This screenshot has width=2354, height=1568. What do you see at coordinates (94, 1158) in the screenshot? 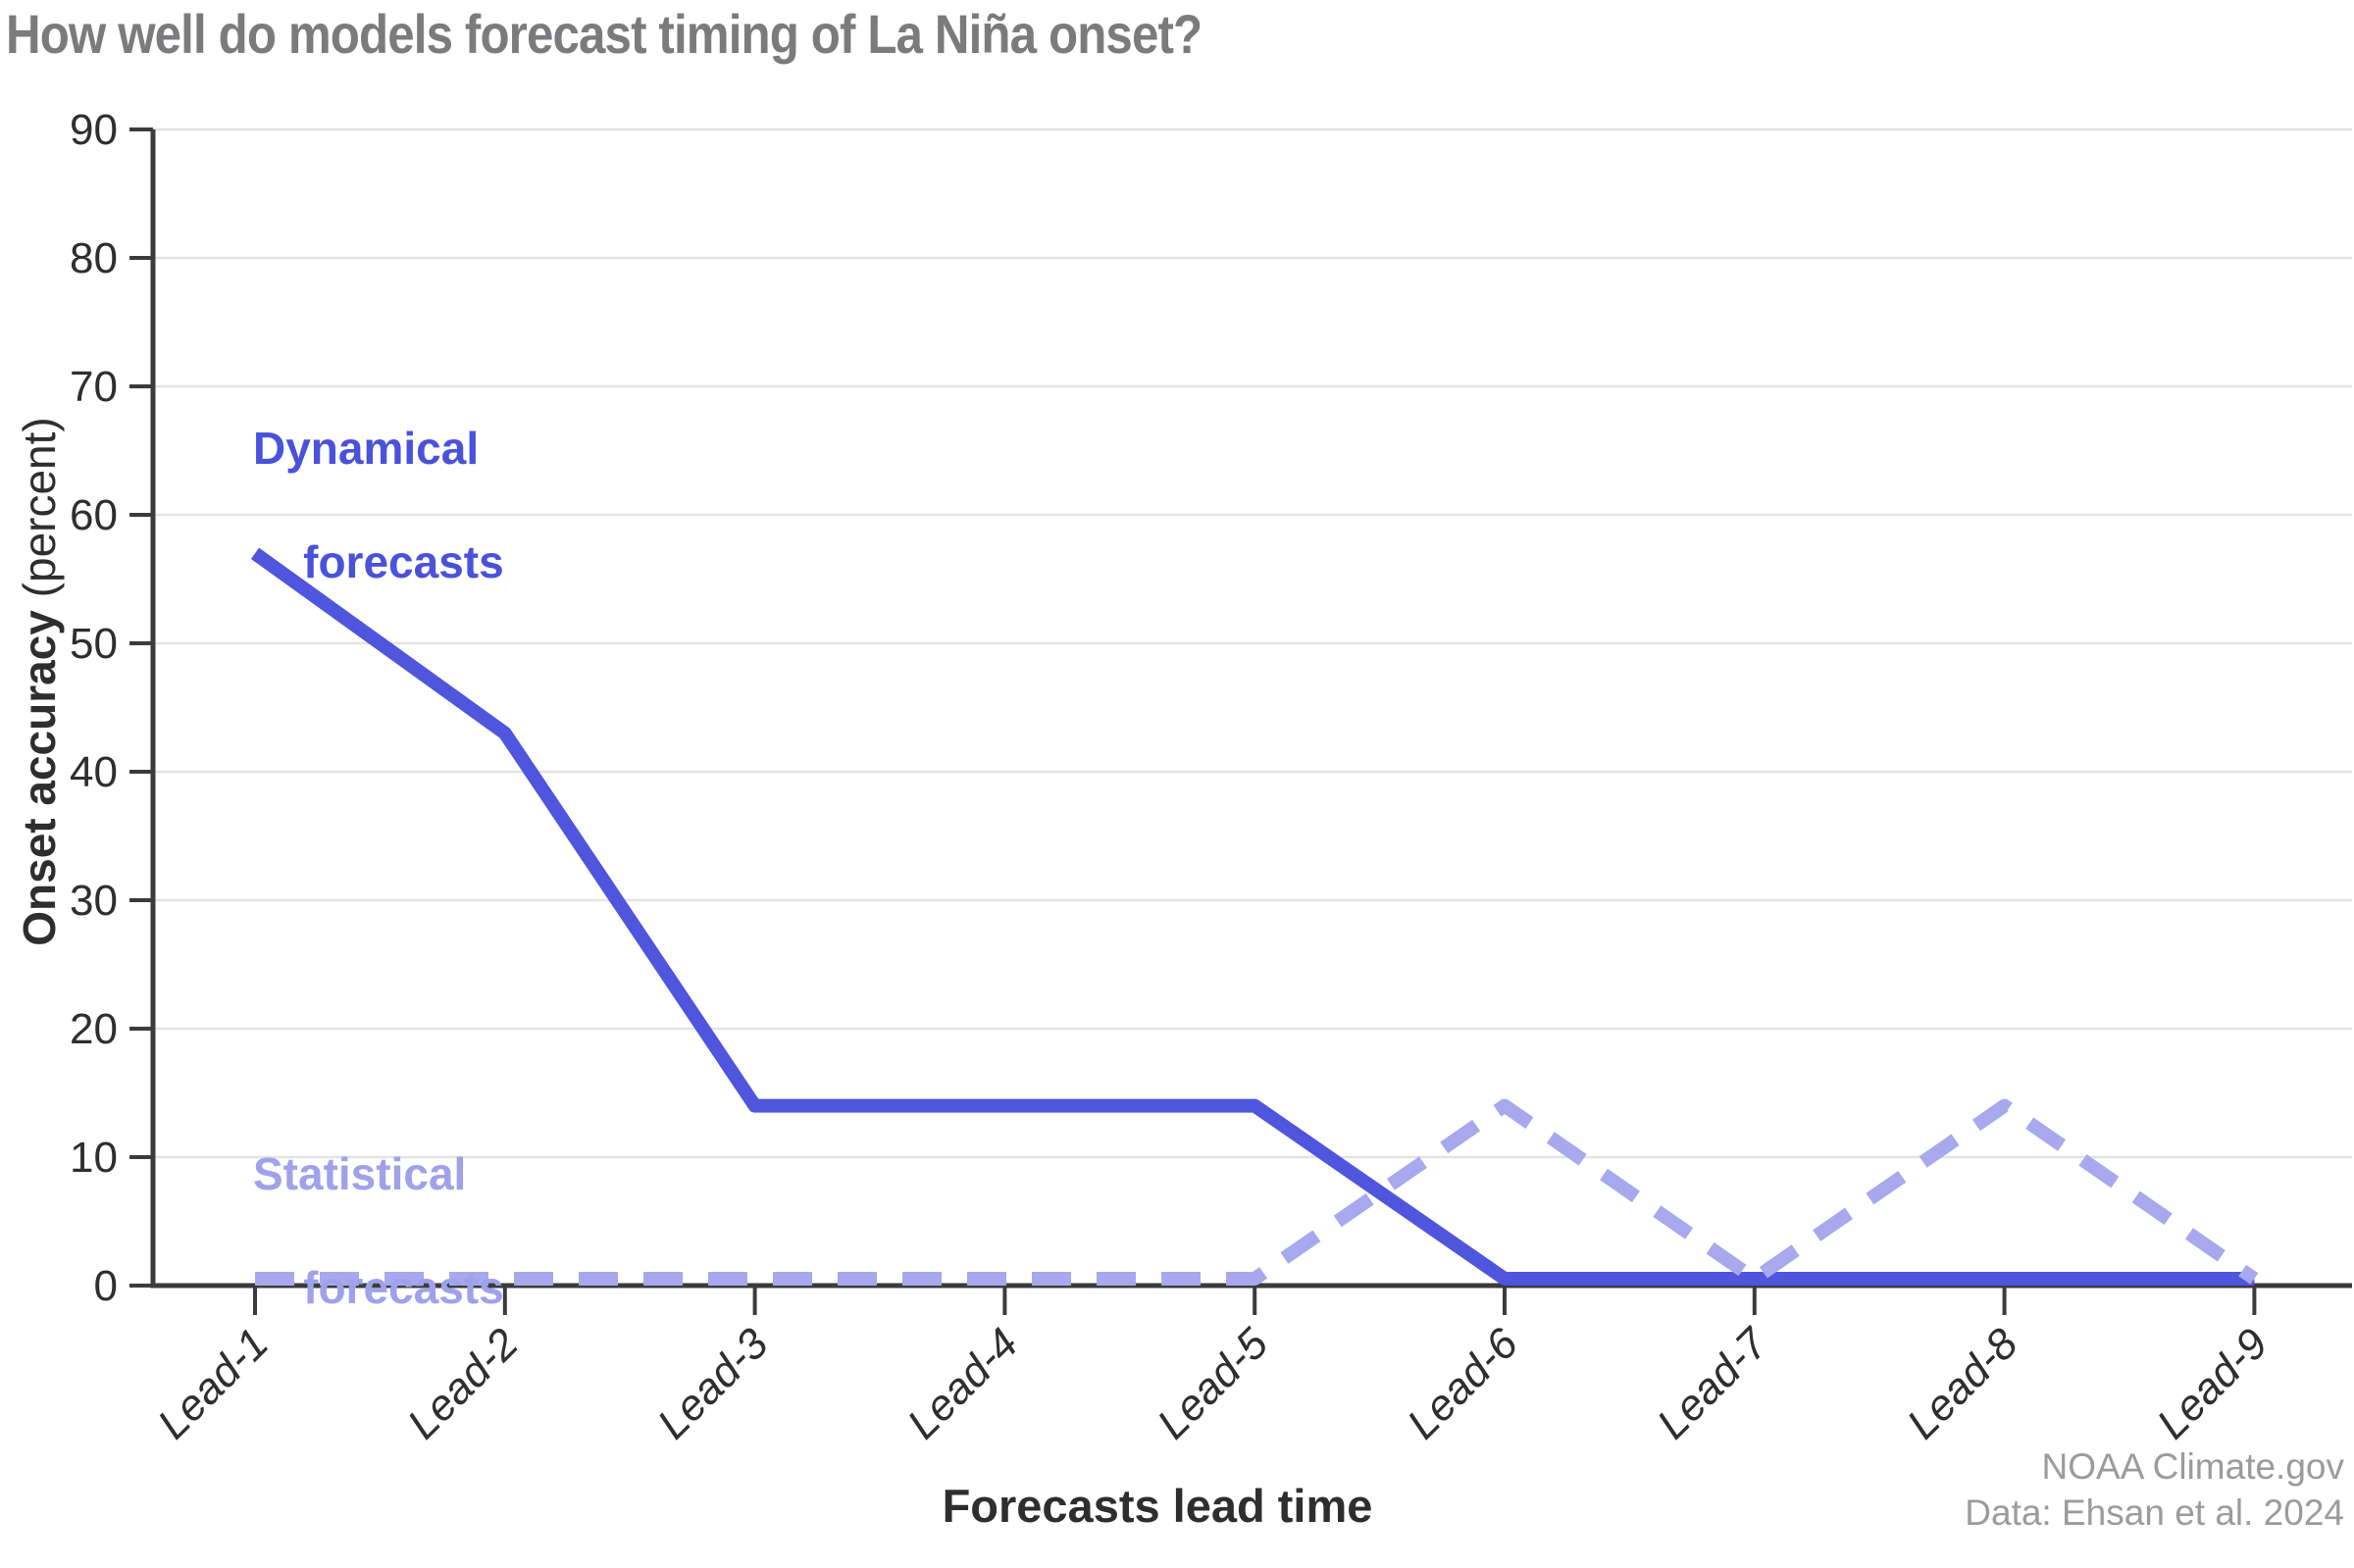
I see `y-tick-label: 10` at bounding box center [94, 1158].